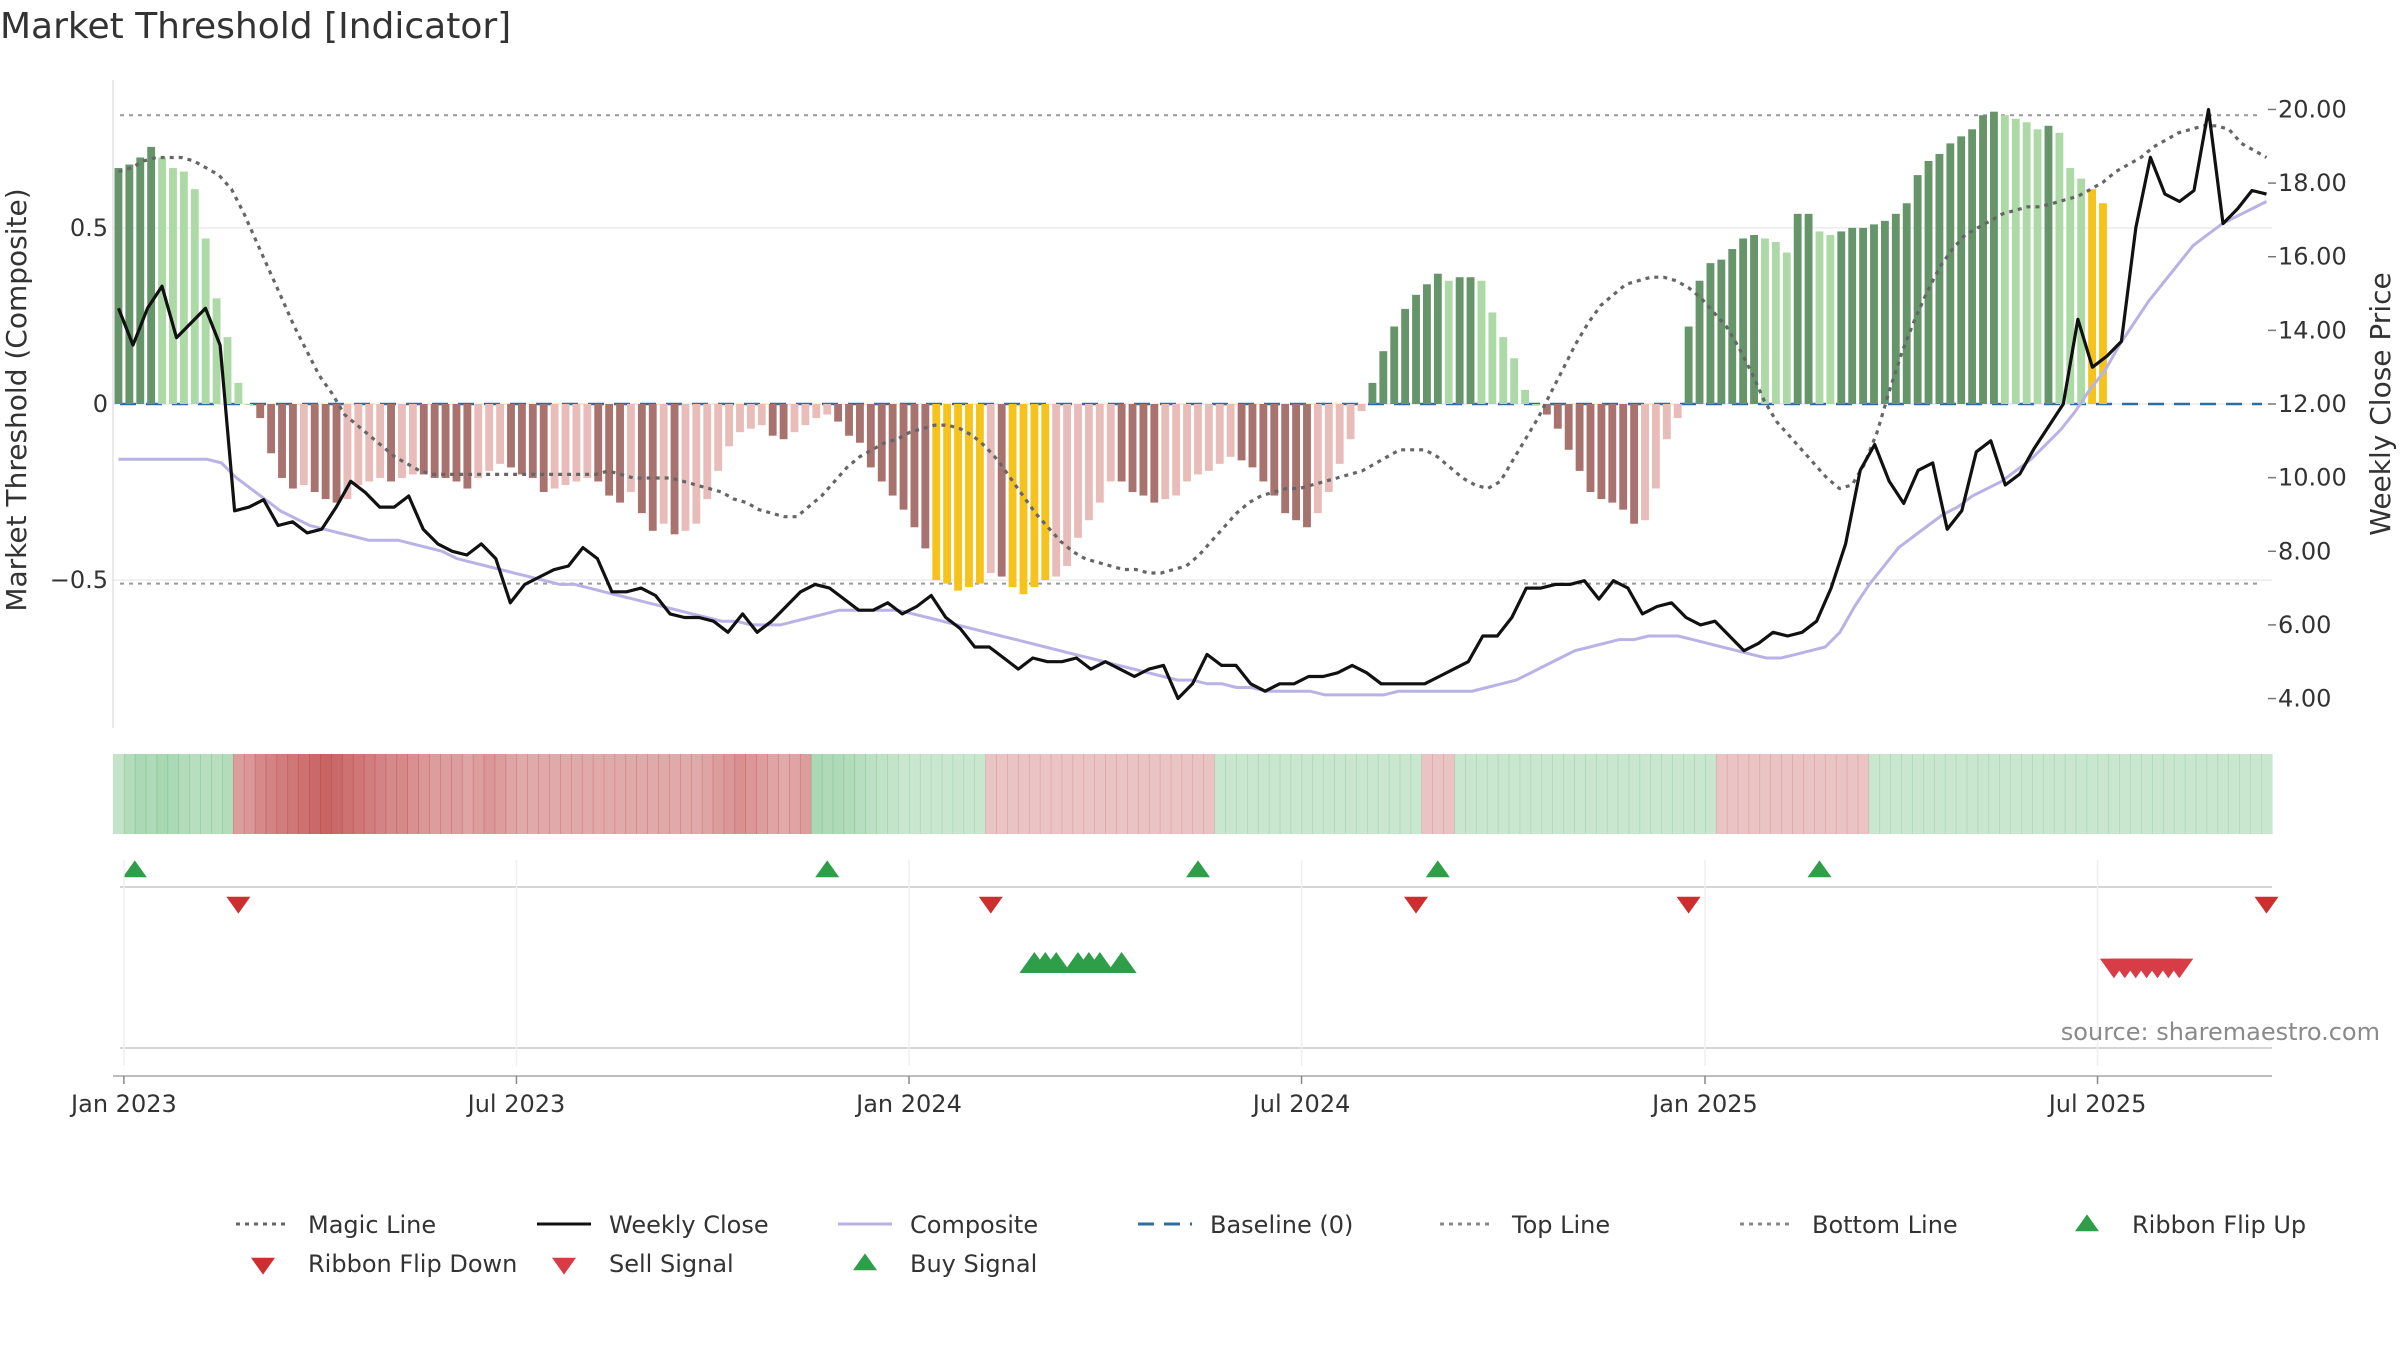 The height and width of the screenshot is (1350, 2400). What do you see at coordinates (1281, 1225) in the screenshot?
I see `legend-label: Baseline (0)` at bounding box center [1281, 1225].